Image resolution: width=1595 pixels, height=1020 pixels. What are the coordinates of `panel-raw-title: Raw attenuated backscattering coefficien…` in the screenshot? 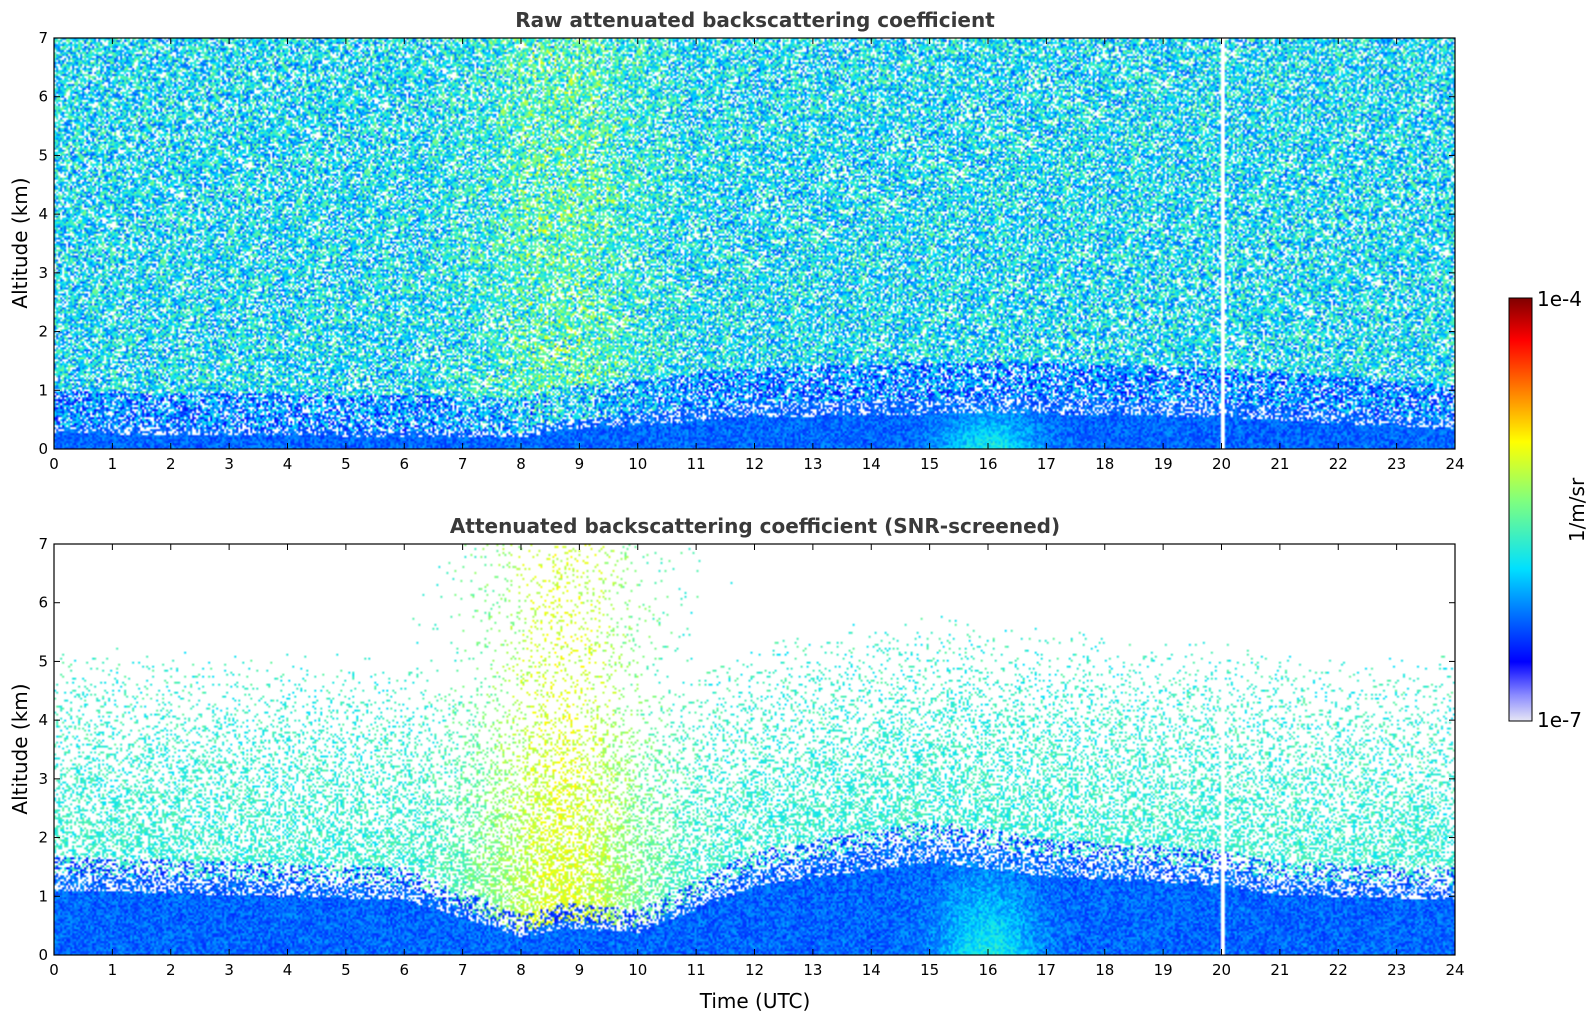 It's located at (755, 20).